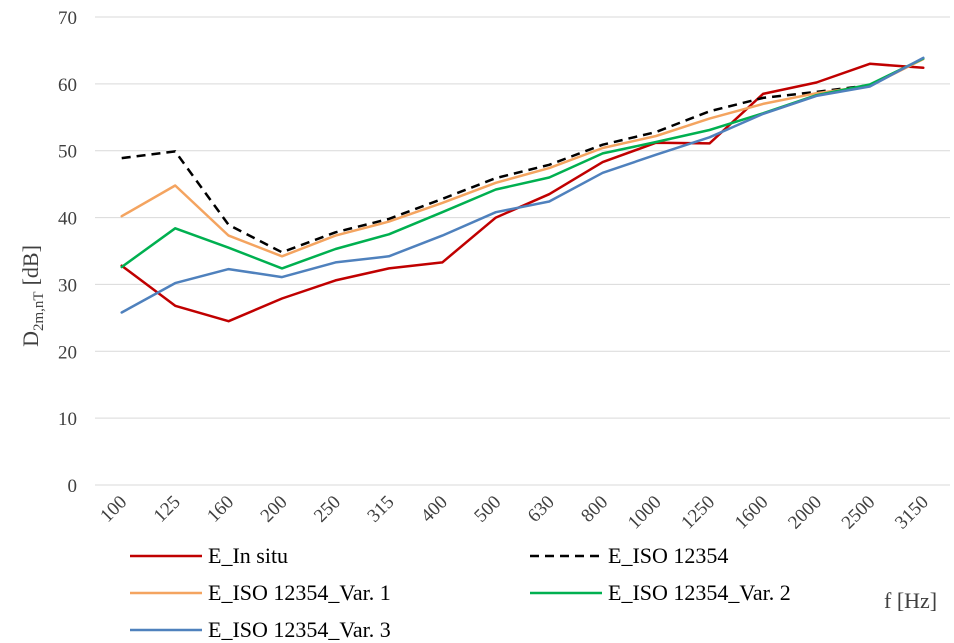 The height and width of the screenshot is (643, 954). I want to click on x-tick-label: 160, so click(220, 509).